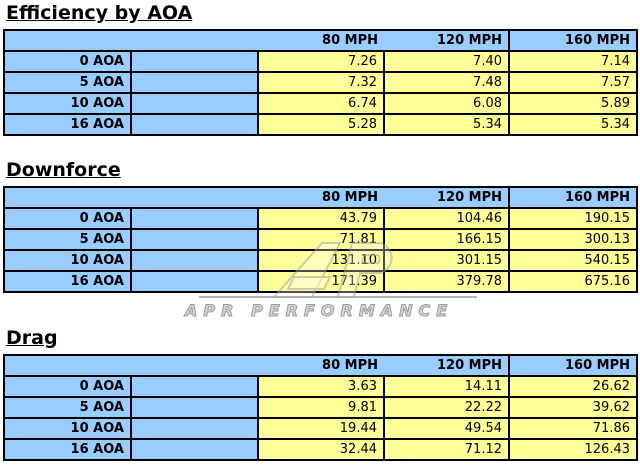  Describe the element at coordinates (446, 407) in the screenshot. I see `value-cell: 22.22` at that location.